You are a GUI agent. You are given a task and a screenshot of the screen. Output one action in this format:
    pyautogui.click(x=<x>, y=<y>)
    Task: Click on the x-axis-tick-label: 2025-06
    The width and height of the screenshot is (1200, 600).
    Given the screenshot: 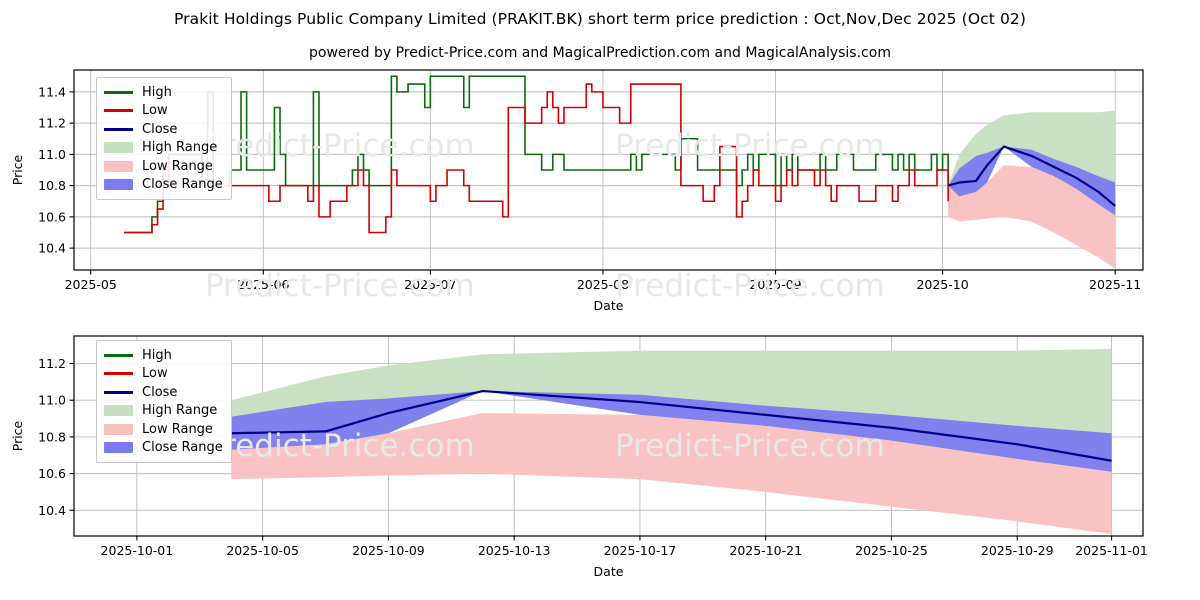 What is the action you would take?
    pyautogui.click(x=263, y=284)
    